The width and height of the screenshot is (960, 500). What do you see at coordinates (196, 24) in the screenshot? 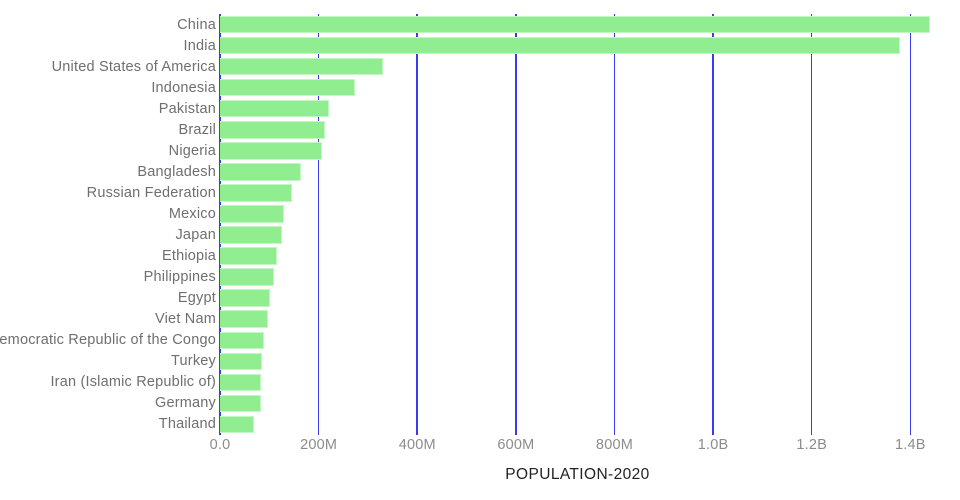
I see `category-label: China` at bounding box center [196, 24].